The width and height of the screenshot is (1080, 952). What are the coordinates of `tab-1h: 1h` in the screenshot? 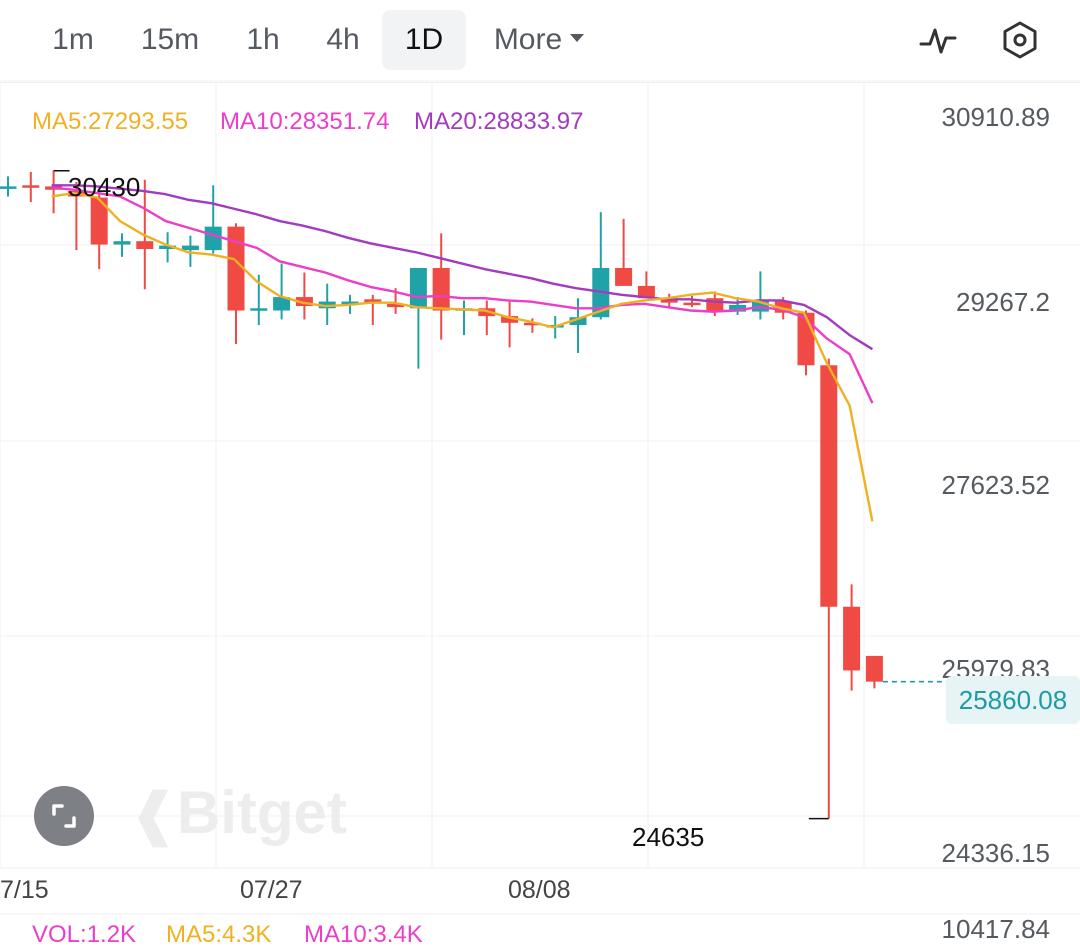 It's located at (263, 39).